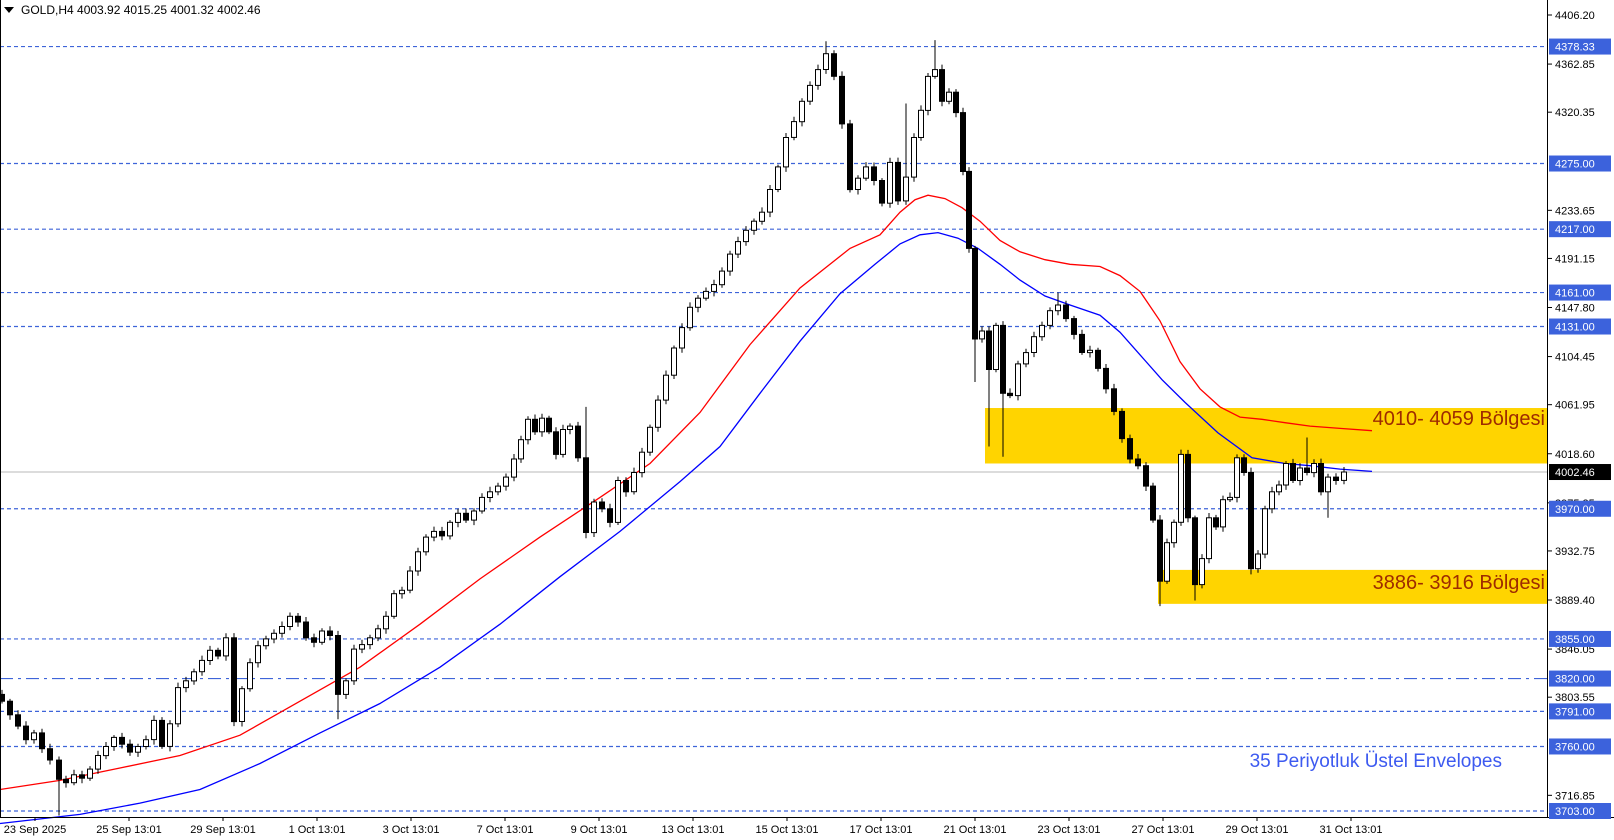  What do you see at coordinates (1575, 48) in the screenshot?
I see `price-level-box-label: 4378.33` at bounding box center [1575, 48].